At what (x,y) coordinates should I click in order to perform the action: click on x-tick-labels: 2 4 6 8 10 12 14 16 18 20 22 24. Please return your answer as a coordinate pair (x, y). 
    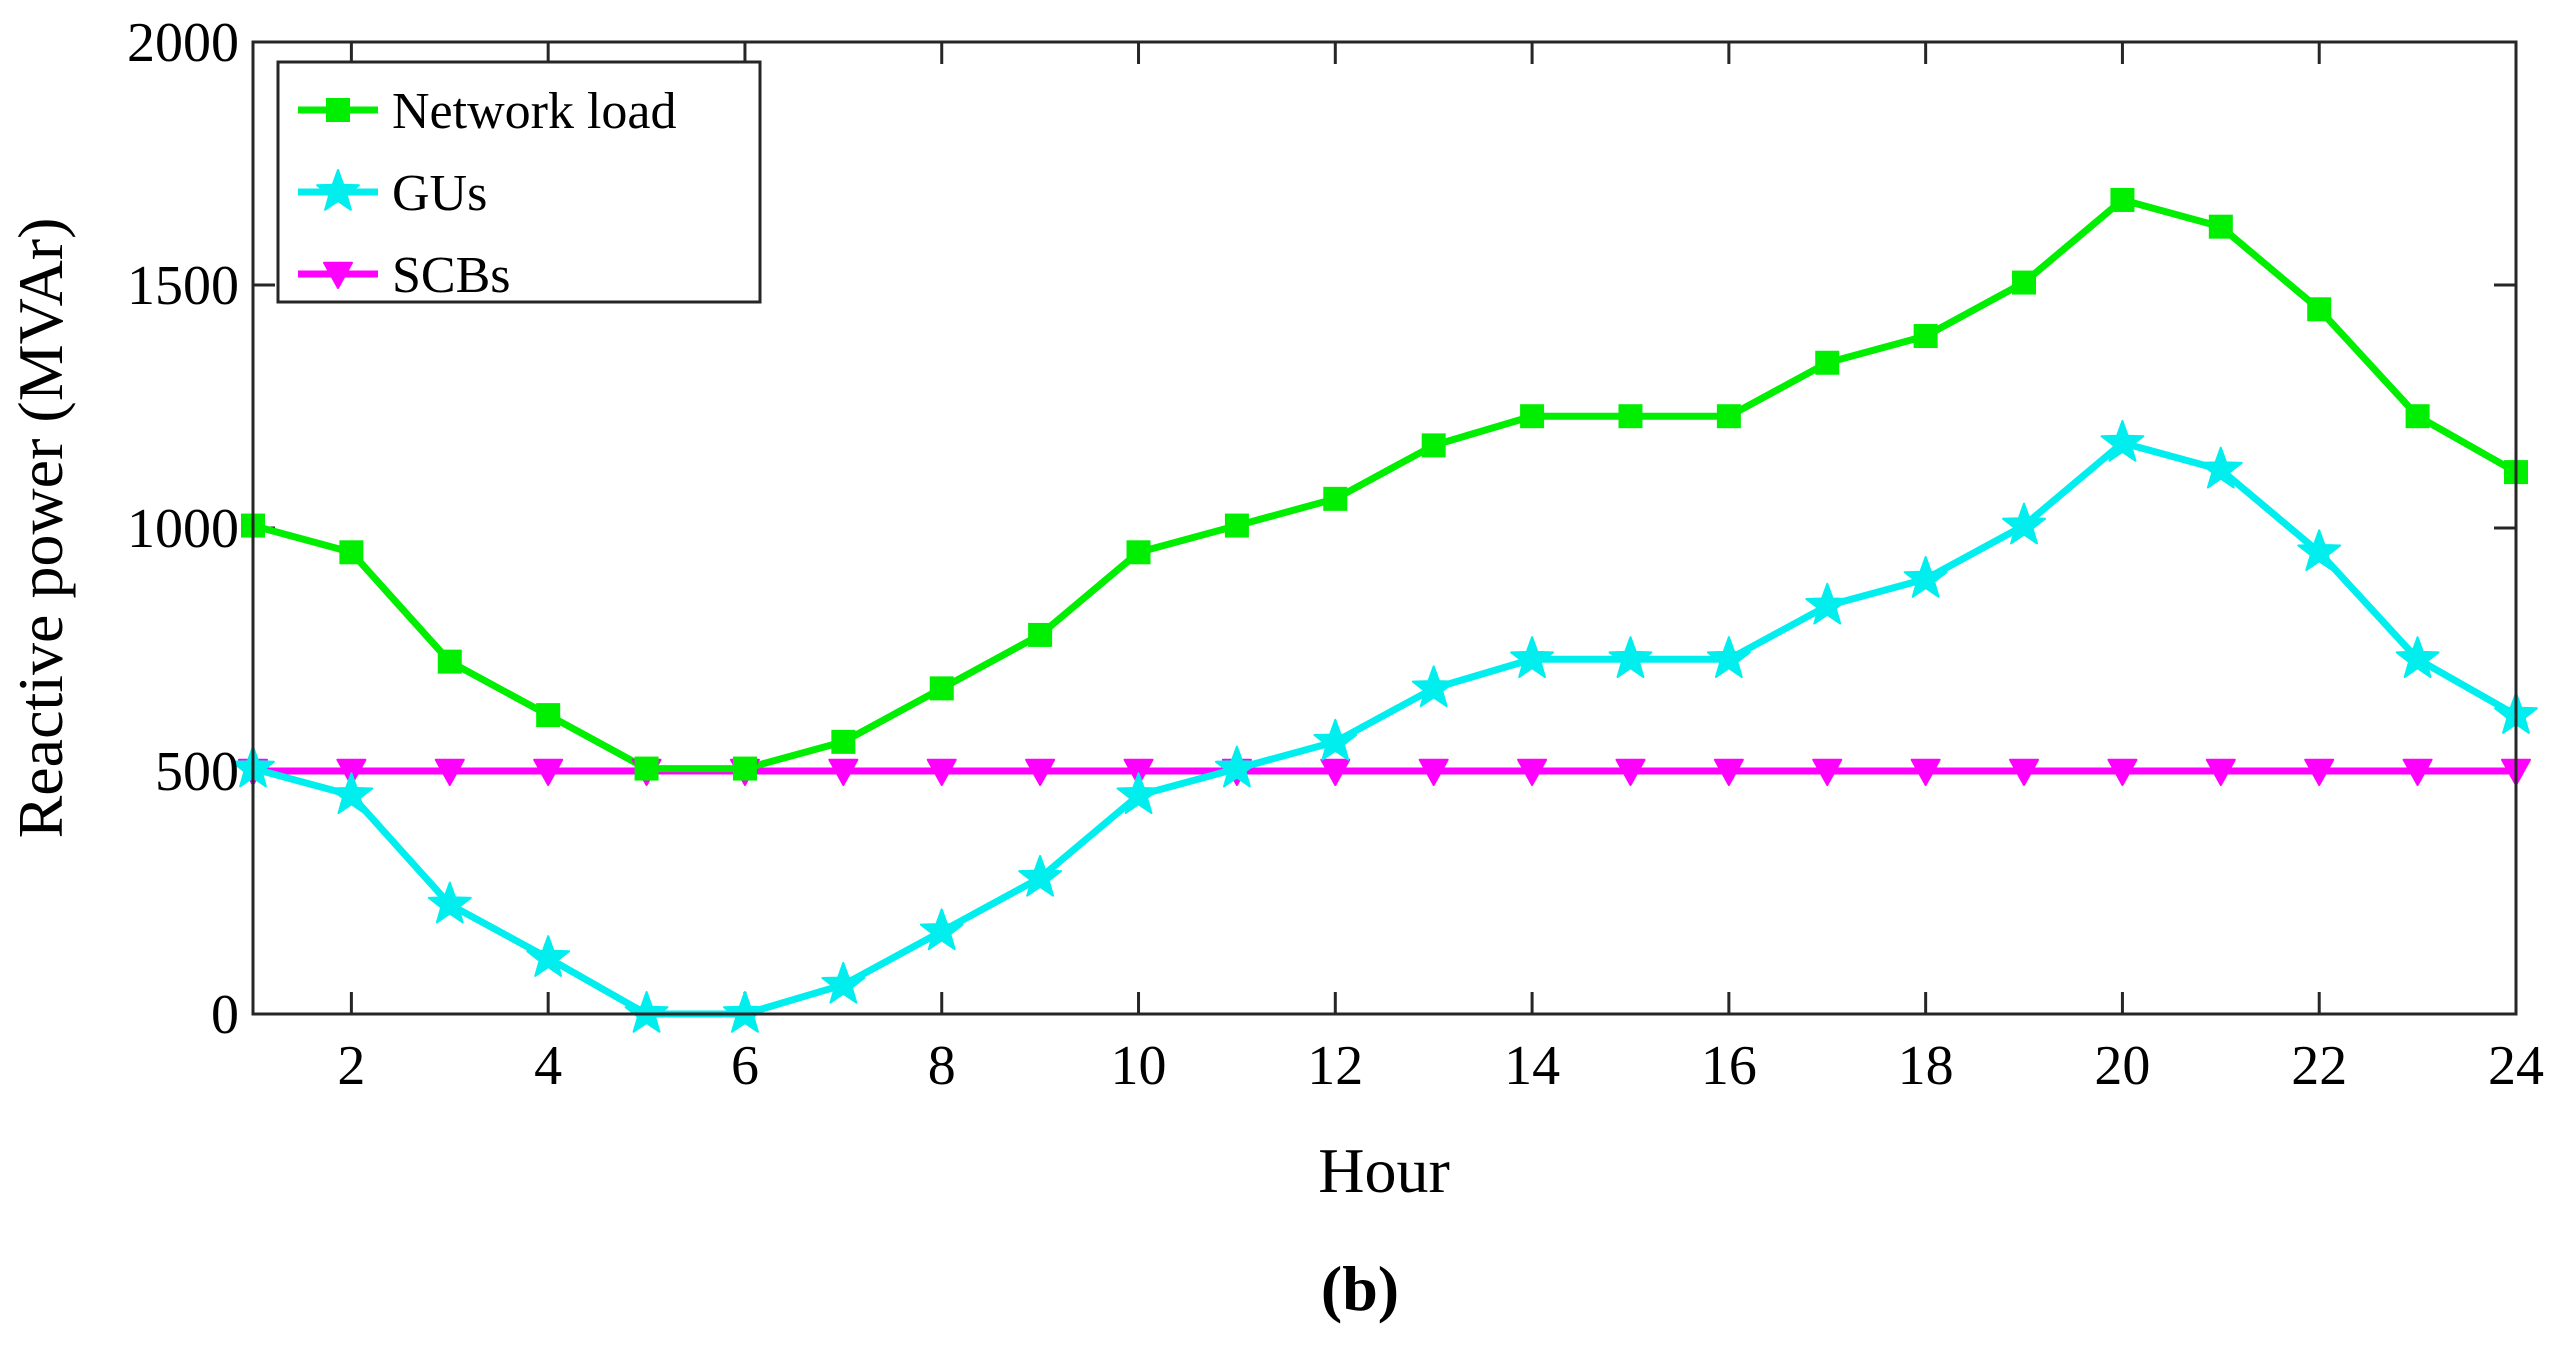
    Looking at the image, I should click on (1440, 1066).